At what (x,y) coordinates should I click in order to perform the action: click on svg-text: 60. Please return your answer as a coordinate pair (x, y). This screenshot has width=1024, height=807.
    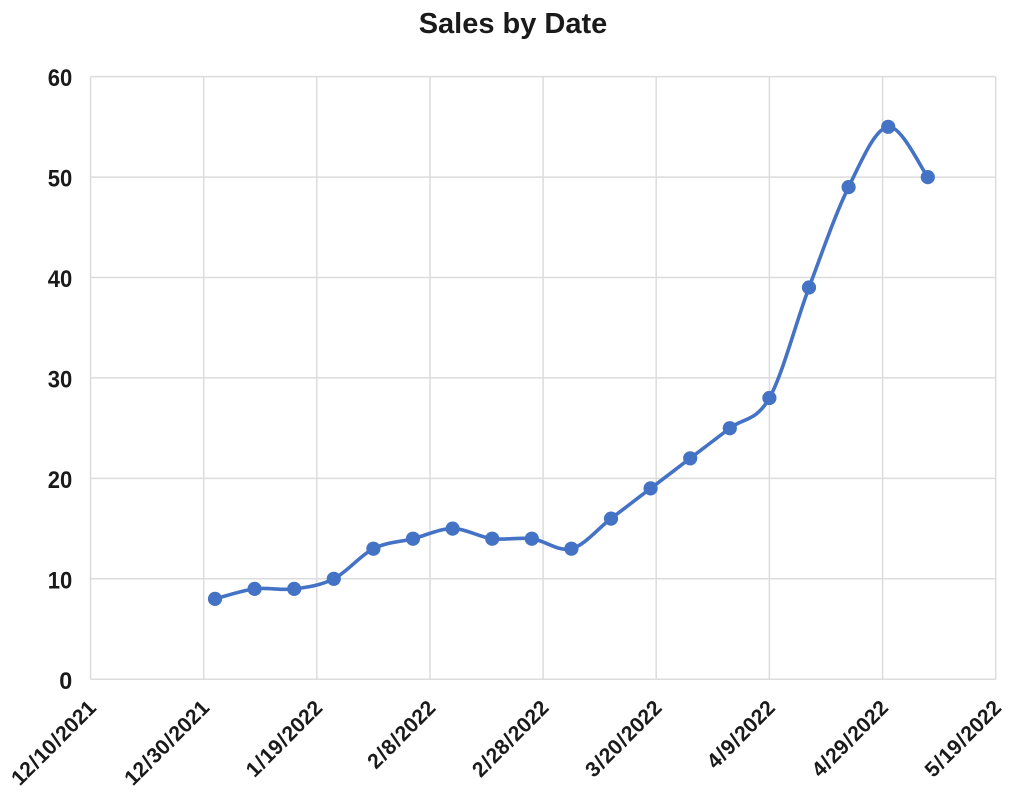
    Looking at the image, I should click on (60, 78).